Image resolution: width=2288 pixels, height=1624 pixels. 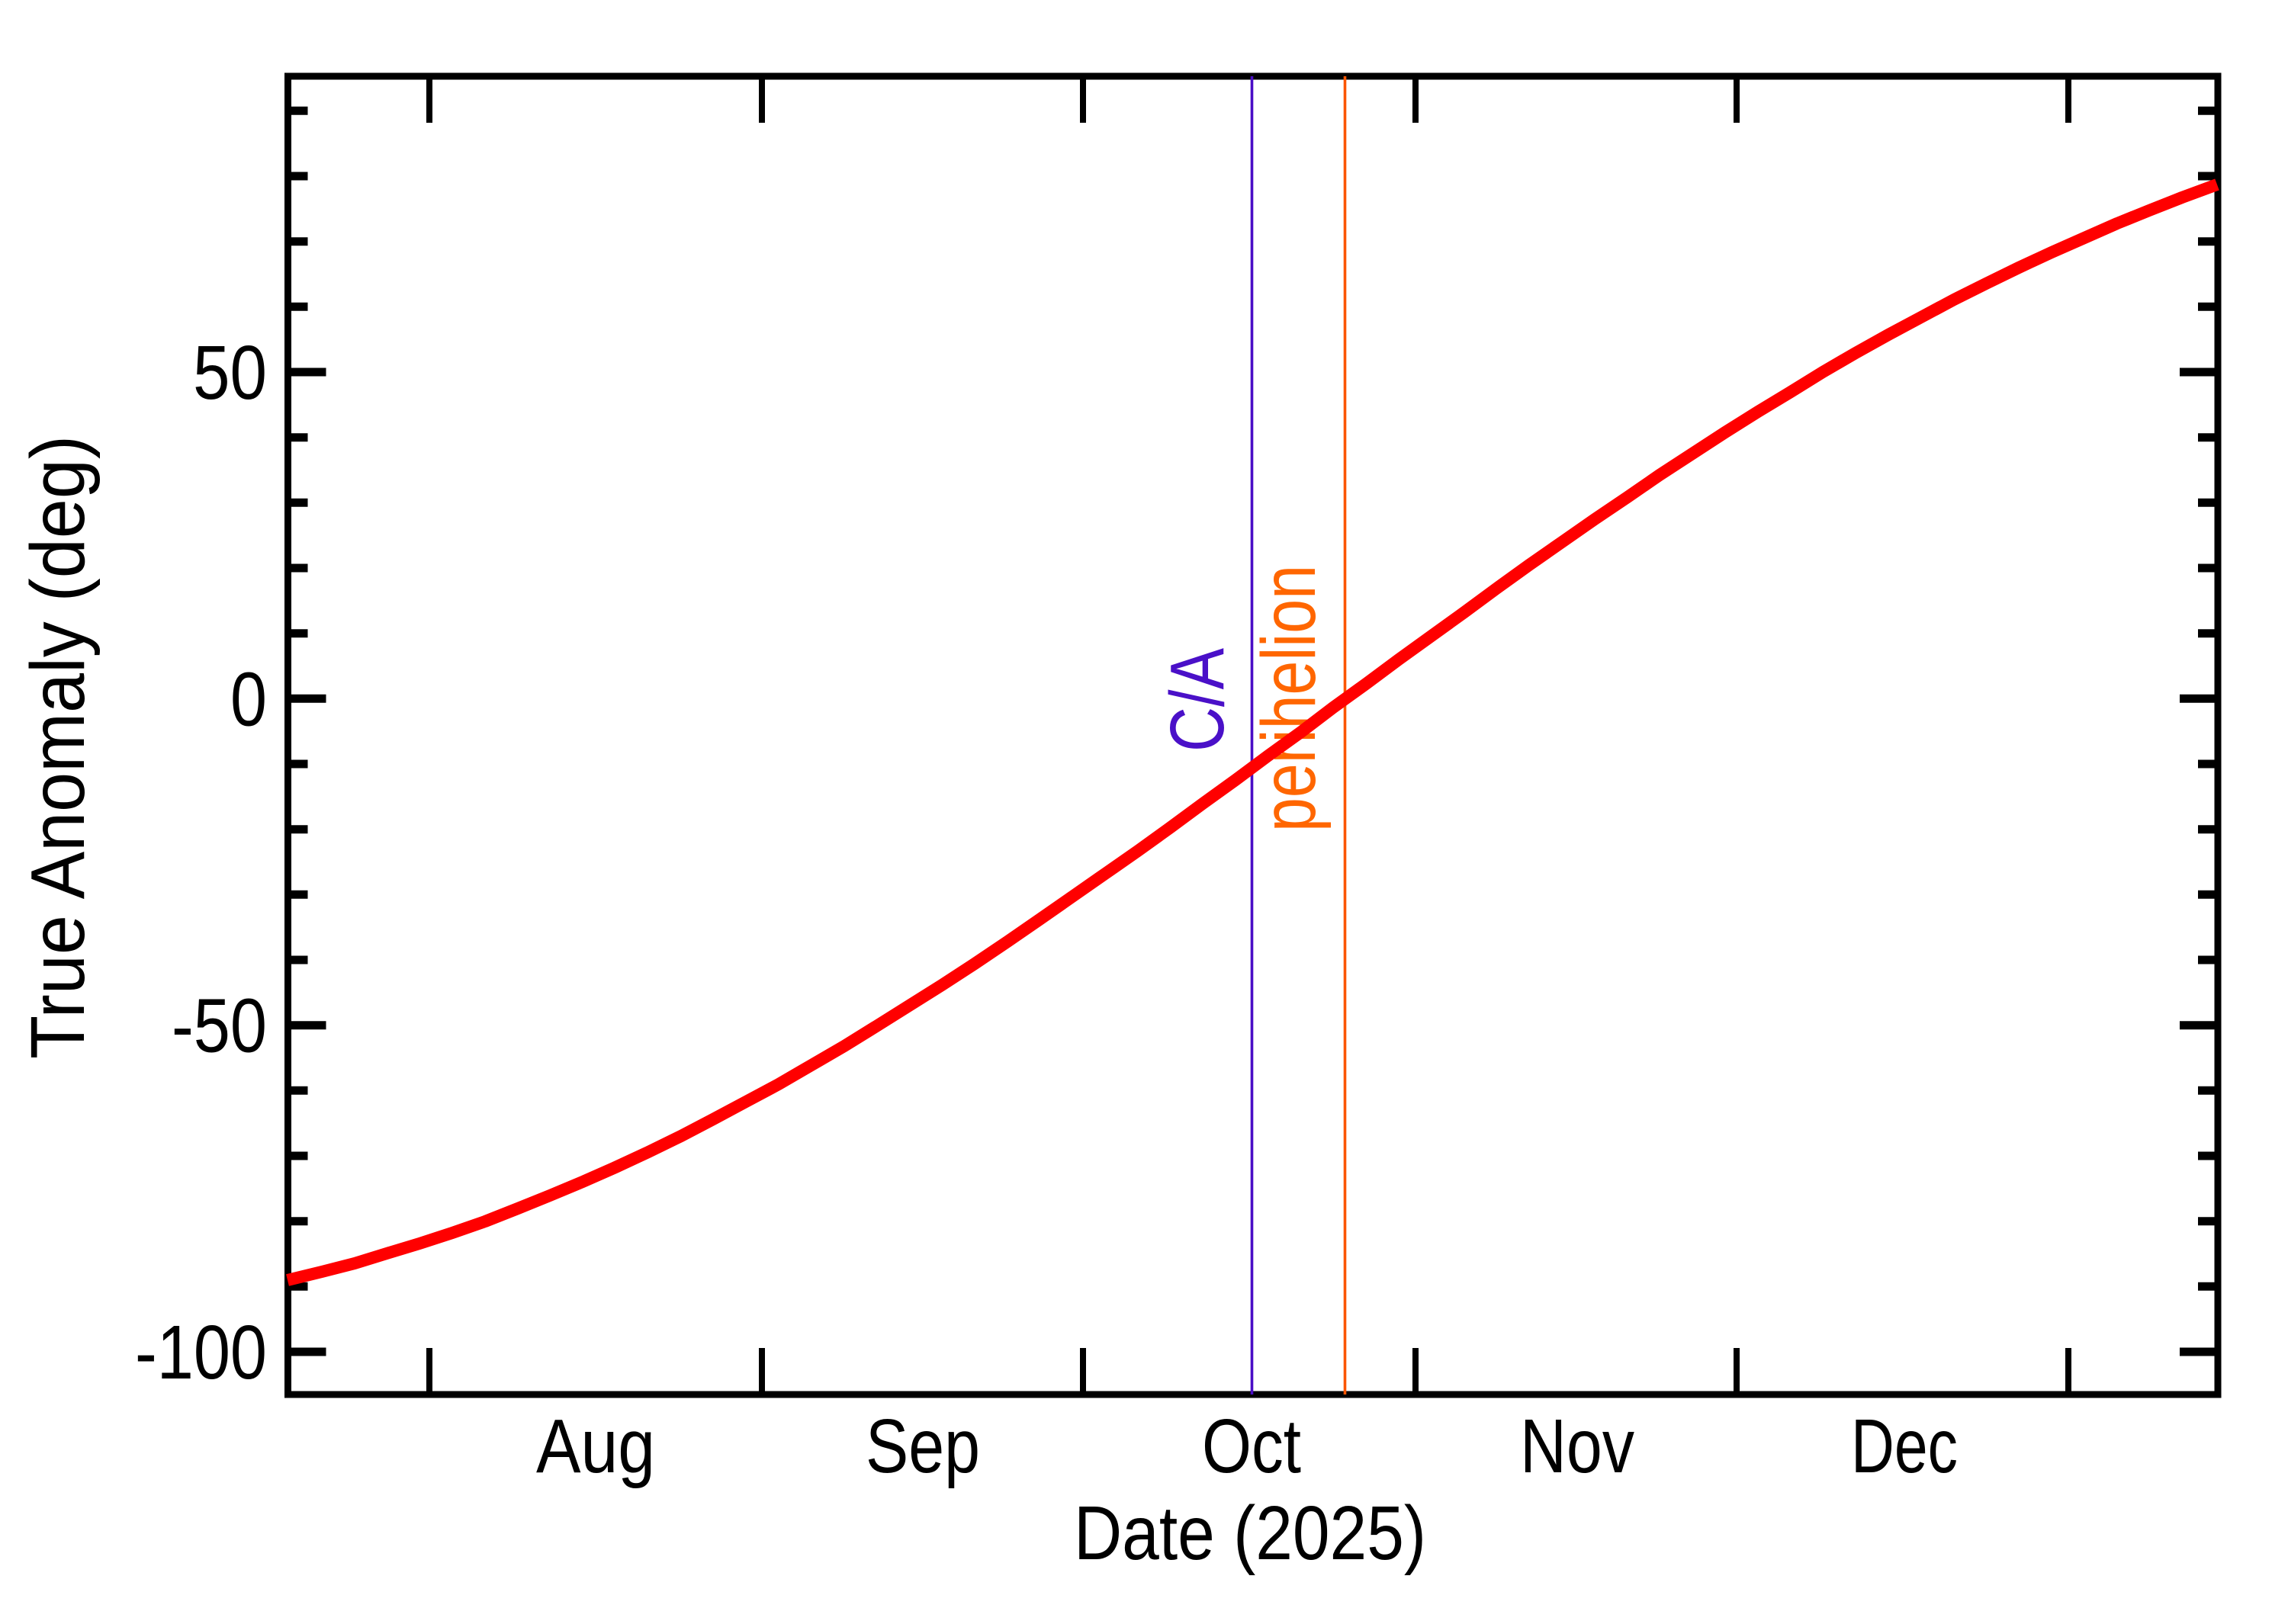 What do you see at coordinates (1289, 698) in the screenshot?
I see `svg-text: perihelion` at bounding box center [1289, 698].